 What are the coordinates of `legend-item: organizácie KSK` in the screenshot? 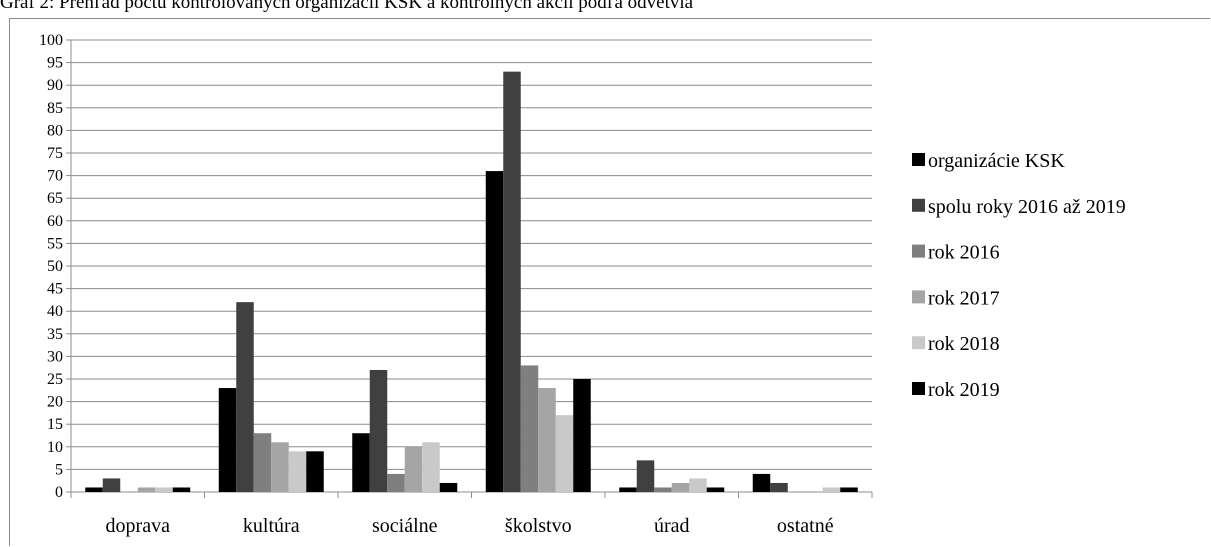 It's located at (988, 161).